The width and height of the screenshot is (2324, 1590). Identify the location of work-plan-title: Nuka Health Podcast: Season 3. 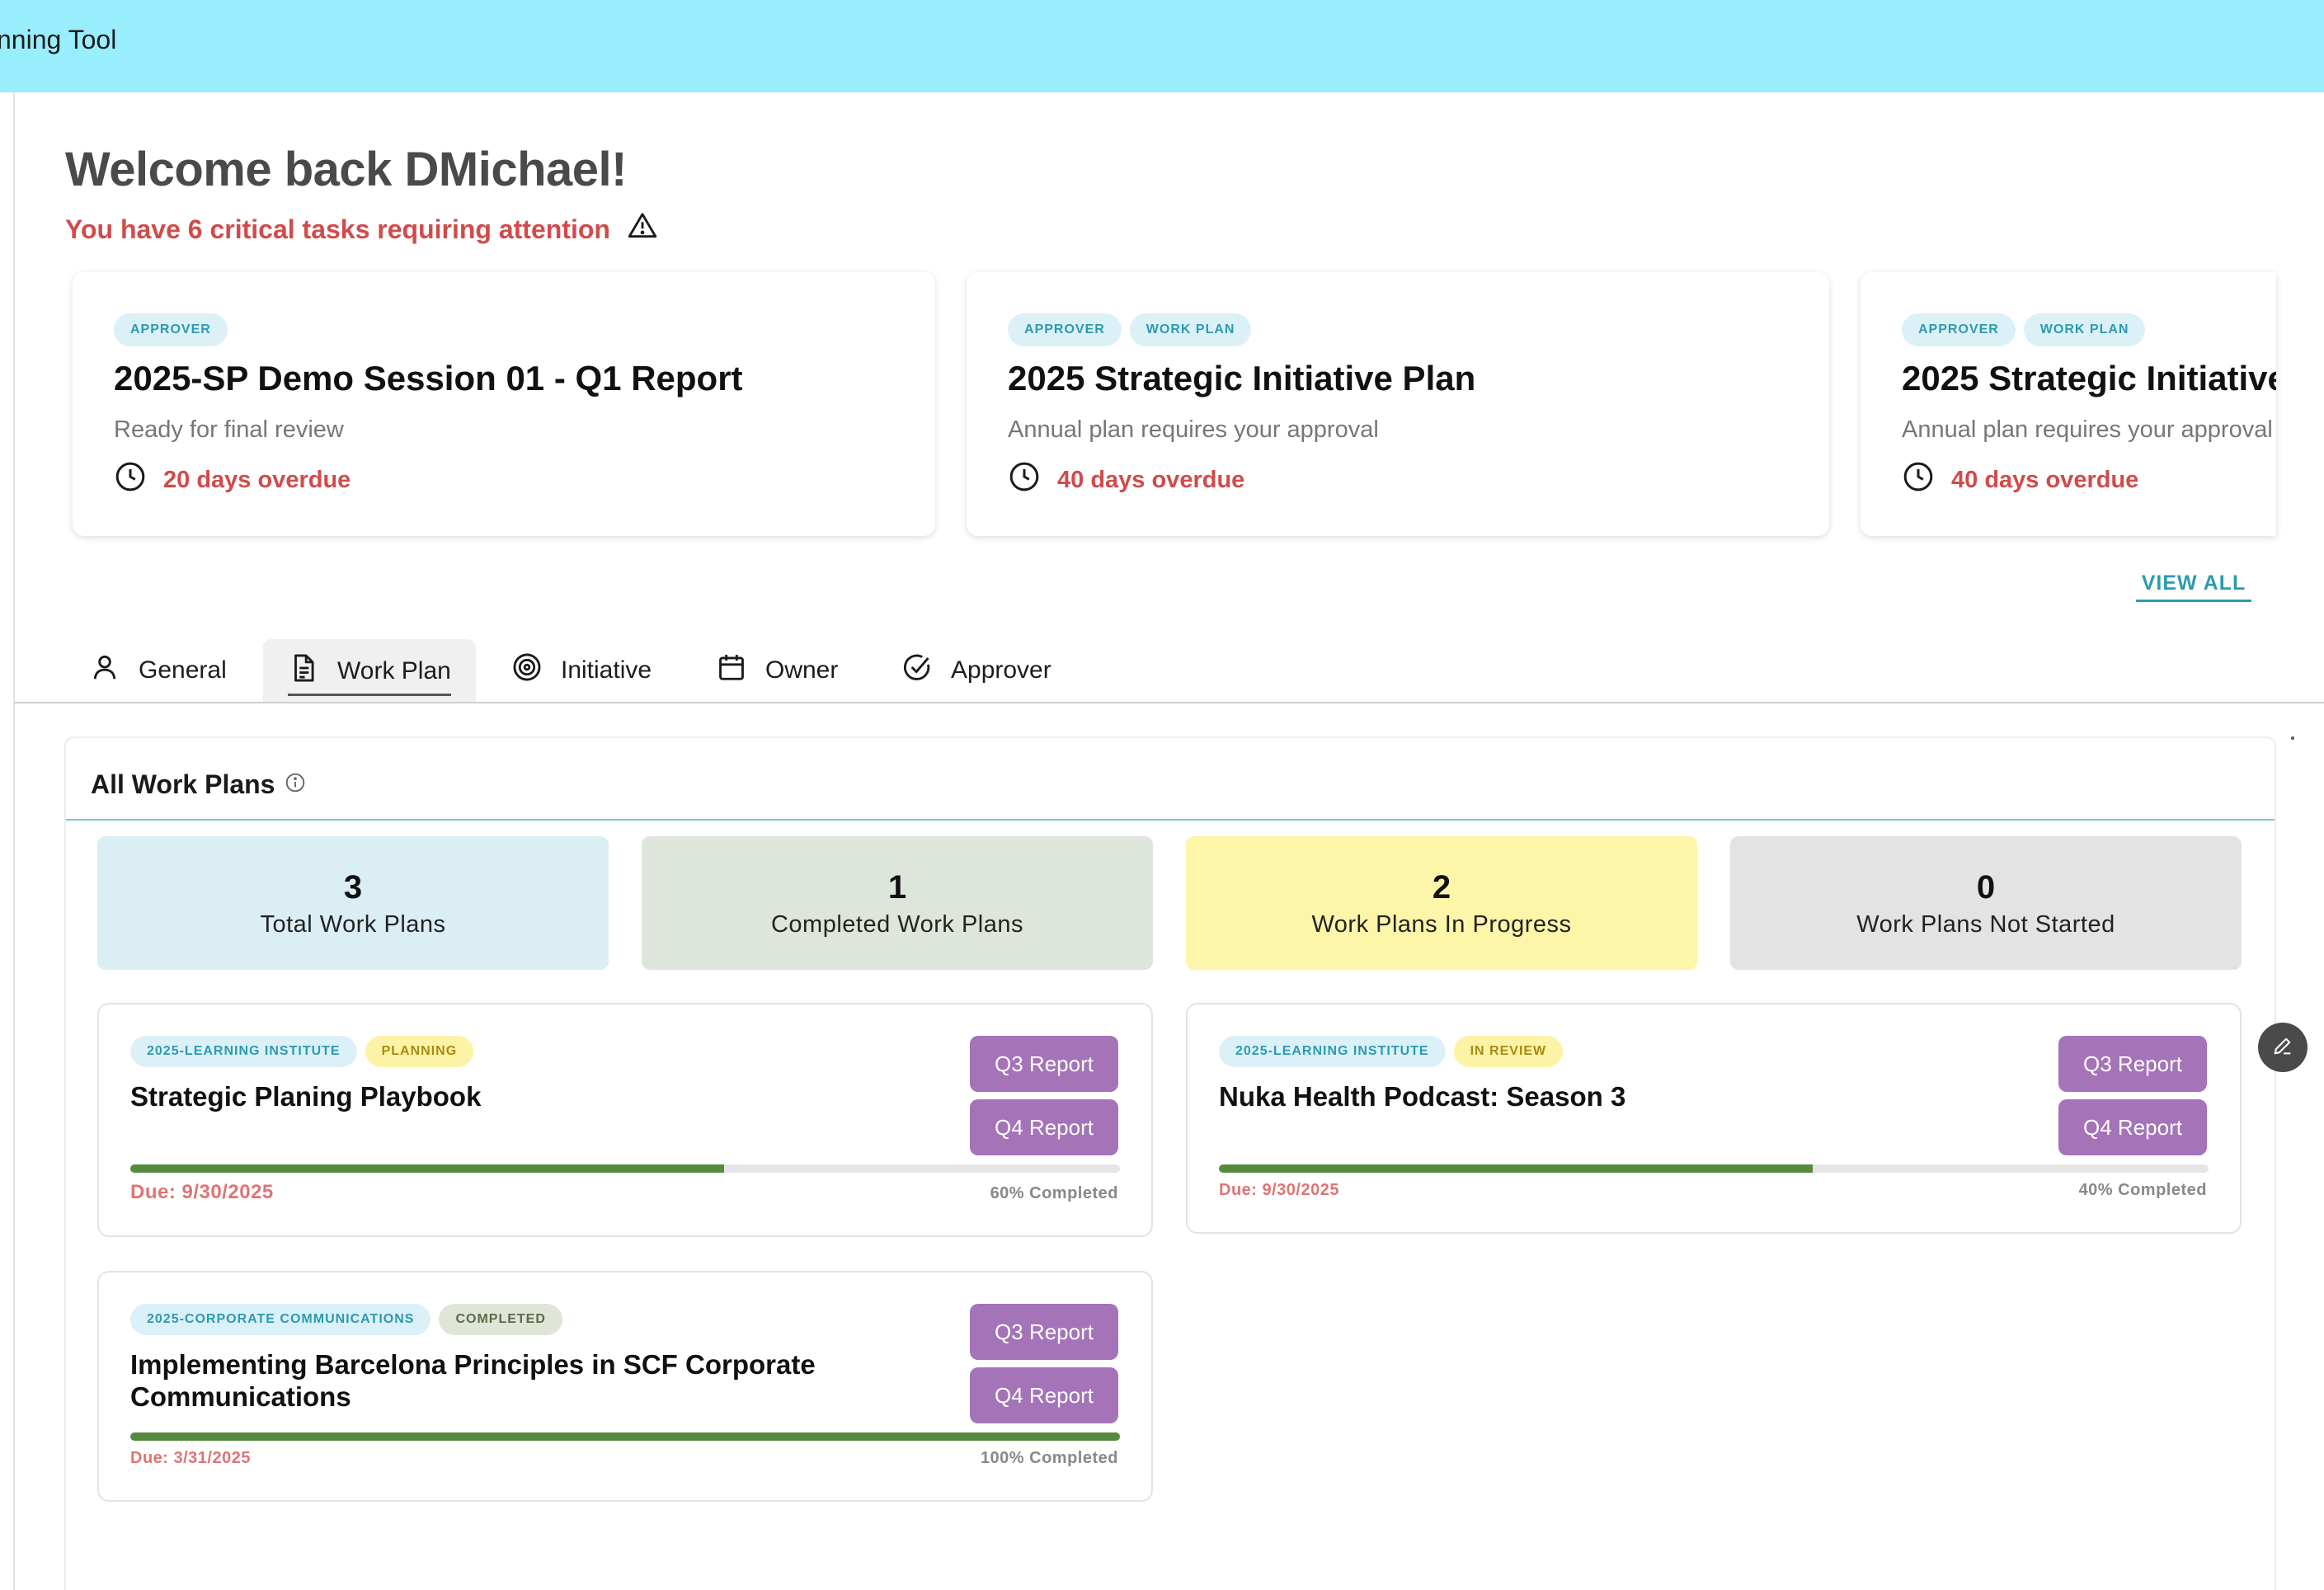
(1423, 1096).